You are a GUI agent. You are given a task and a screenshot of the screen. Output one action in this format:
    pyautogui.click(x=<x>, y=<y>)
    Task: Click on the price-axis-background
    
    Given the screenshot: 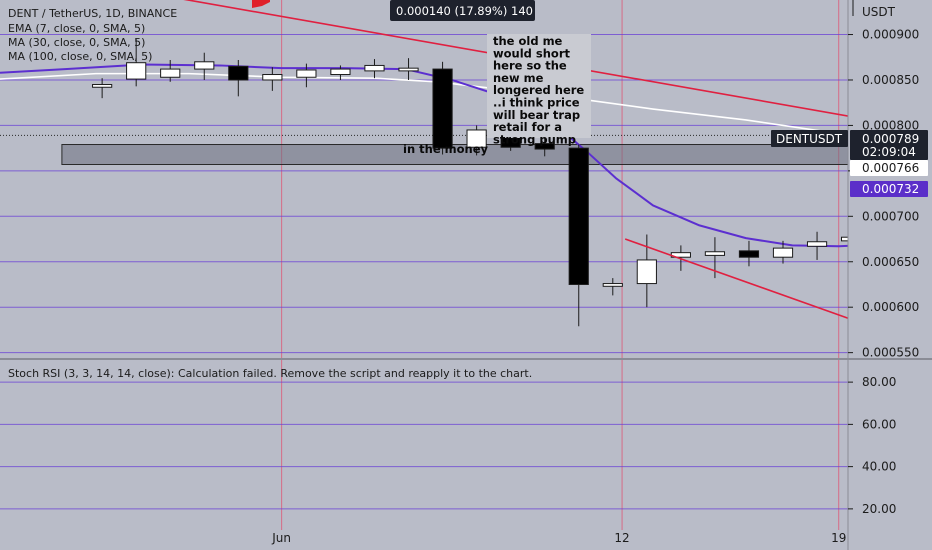 What is the action you would take?
    pyautogui.click(x=890, y=275)
    